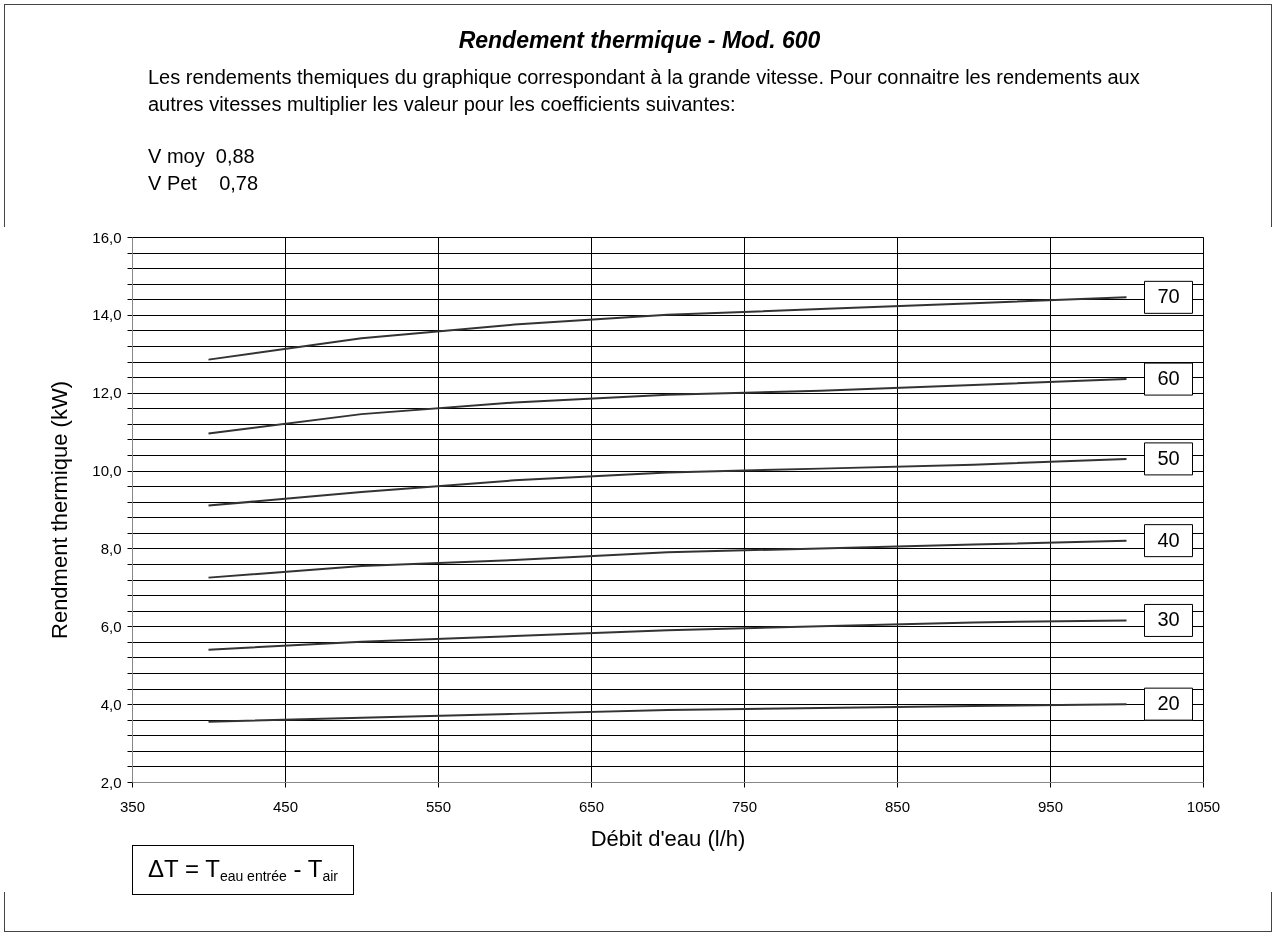  Describe the element at coordinates (668, 838) in the screenshot. I see `x-axis-title: Débit d'eau (l/h)` at that location.